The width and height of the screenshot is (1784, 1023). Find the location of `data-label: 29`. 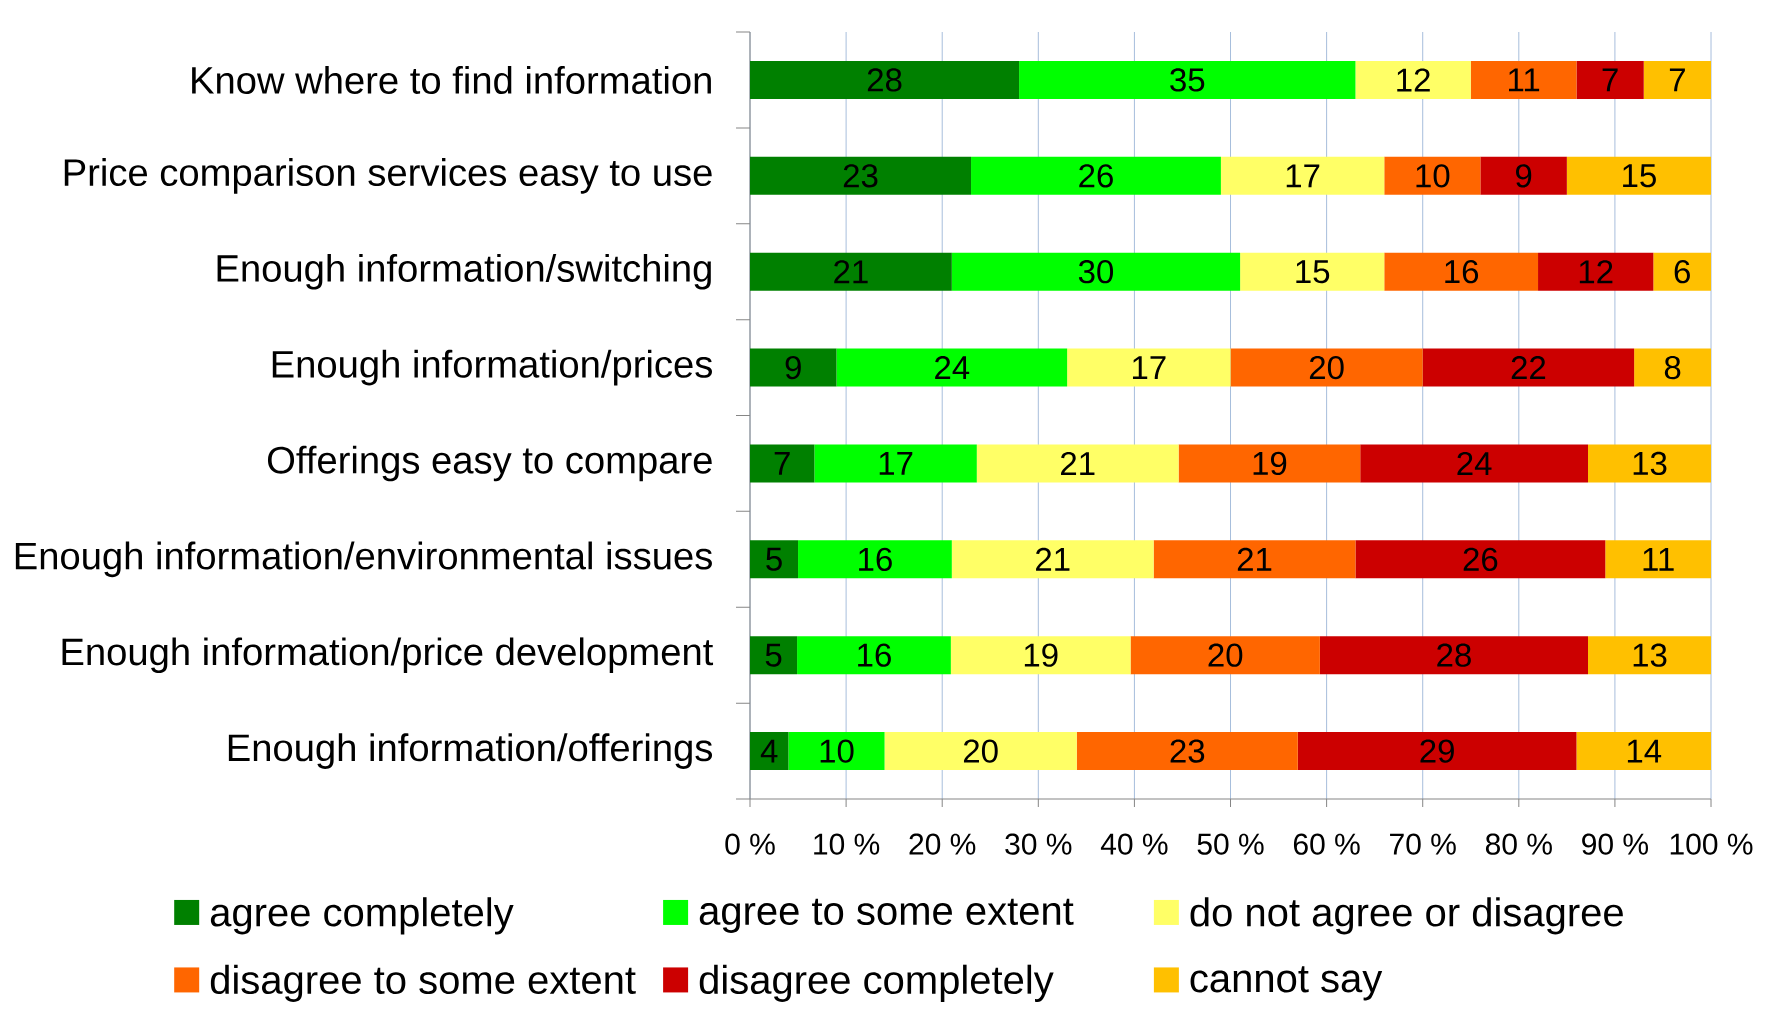

data-label: 29 is located at coordinates (1437, 751).